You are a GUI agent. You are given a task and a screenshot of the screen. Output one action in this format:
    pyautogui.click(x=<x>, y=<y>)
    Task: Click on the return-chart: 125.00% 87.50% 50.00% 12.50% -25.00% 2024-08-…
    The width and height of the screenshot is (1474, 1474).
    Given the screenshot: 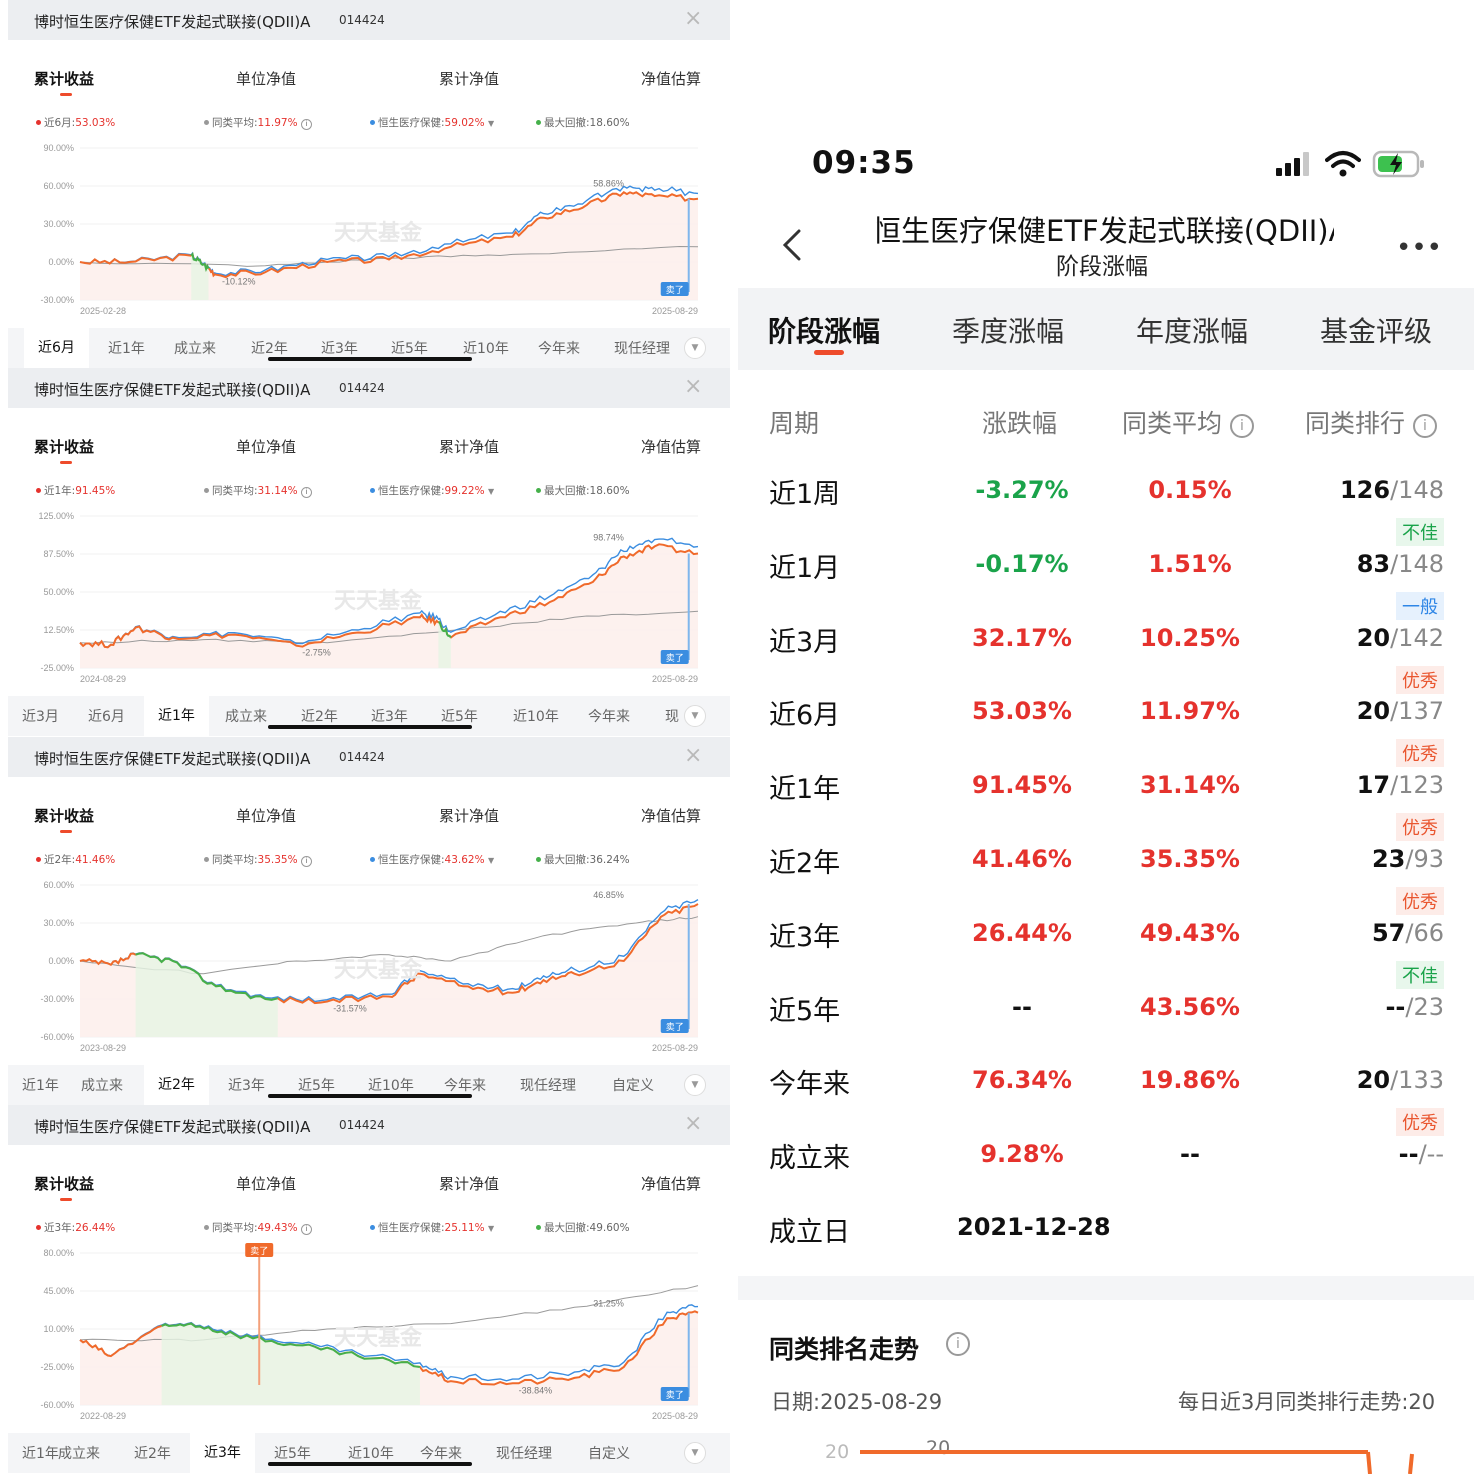 What is the action you would take?
    pyautogui.click(x=369, y=598)
    